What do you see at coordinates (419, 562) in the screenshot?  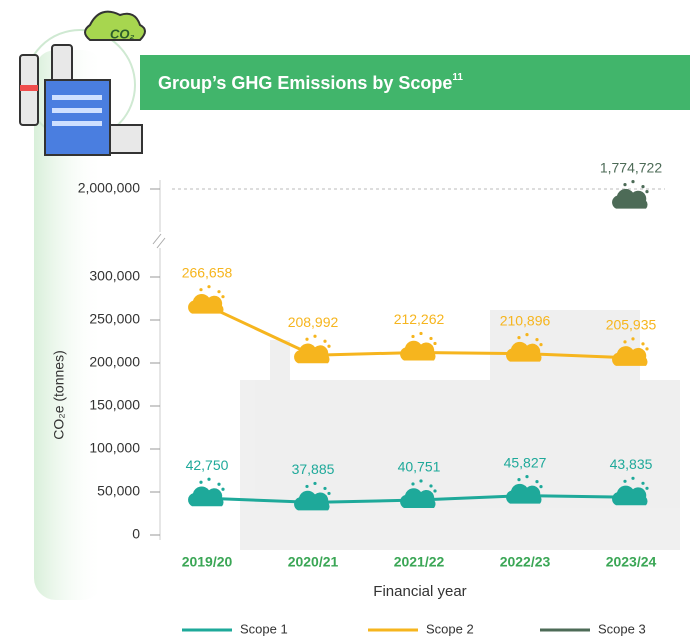 I see `x-tick-label: 2021/22` at bounding box center [419, 562].